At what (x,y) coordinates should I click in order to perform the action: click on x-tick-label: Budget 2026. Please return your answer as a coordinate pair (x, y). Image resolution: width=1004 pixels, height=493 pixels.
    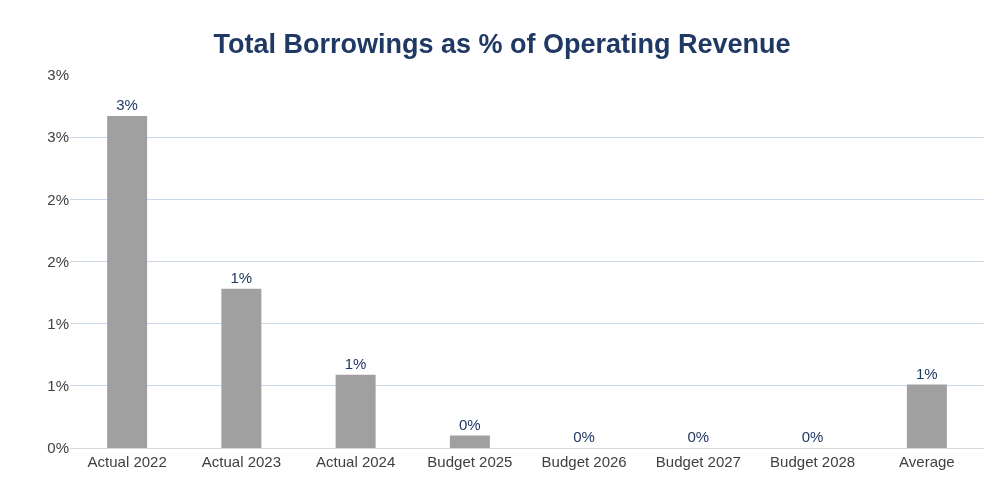
    Looking at the image, I should click on (584, 461).